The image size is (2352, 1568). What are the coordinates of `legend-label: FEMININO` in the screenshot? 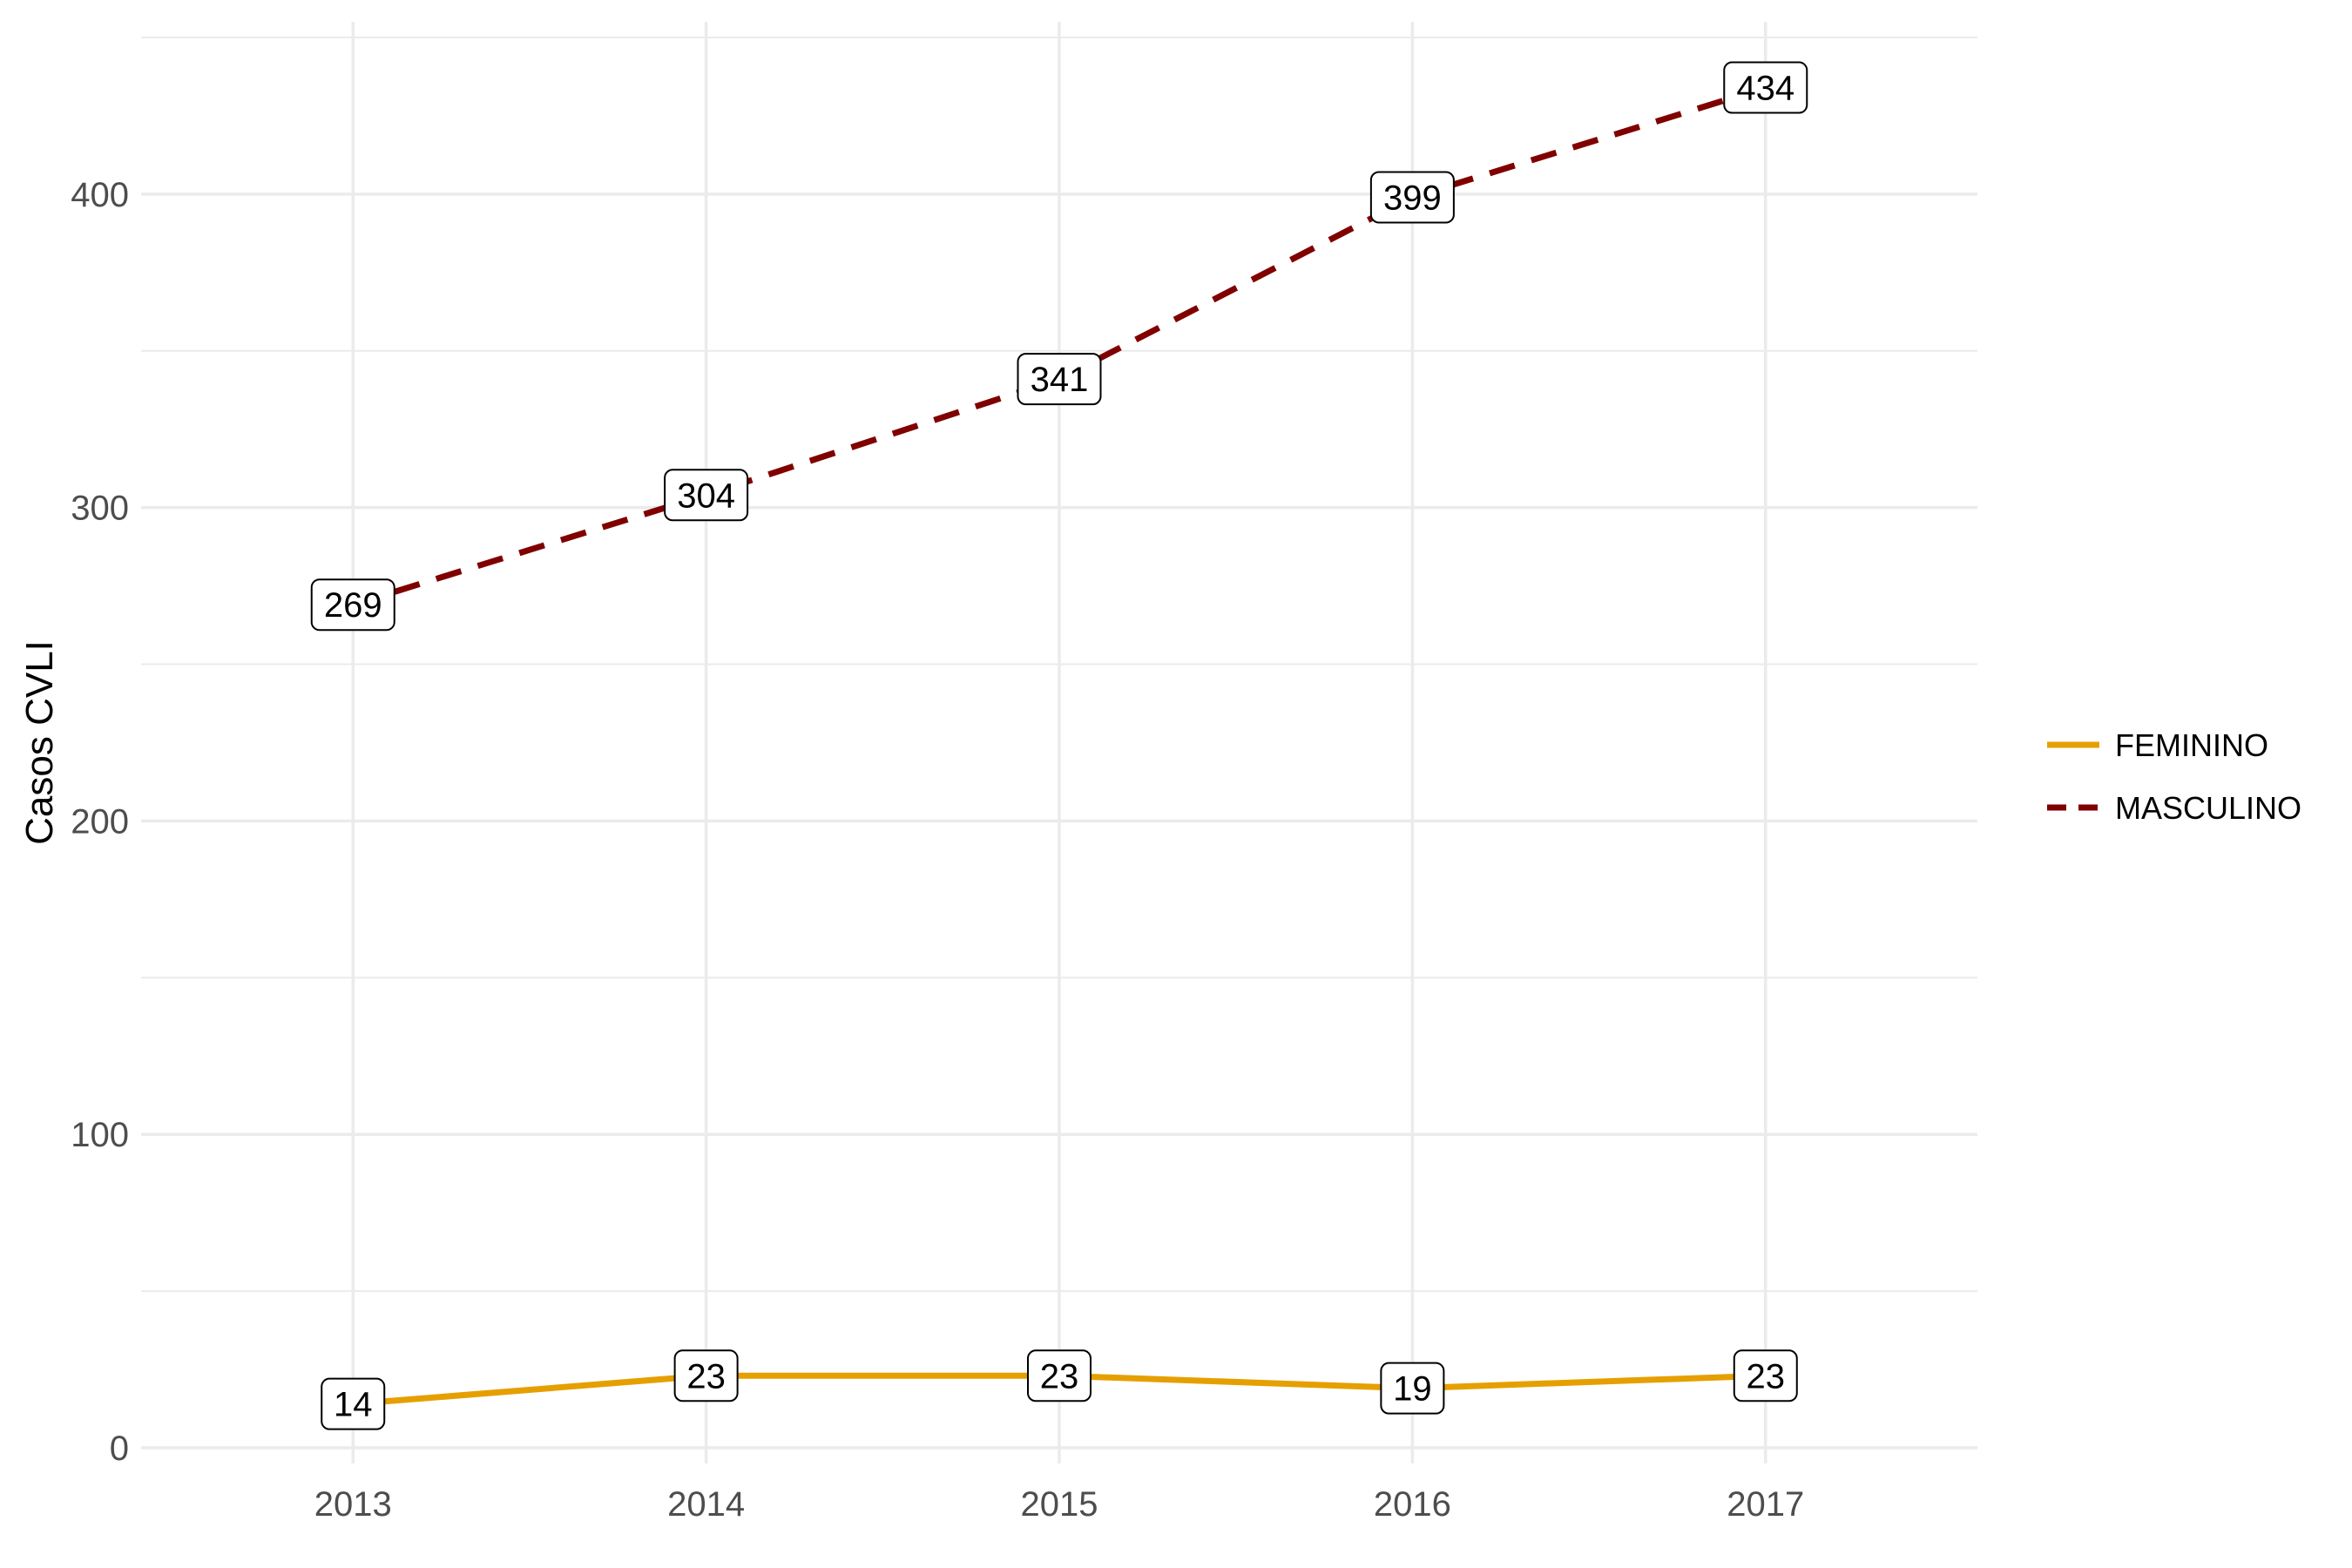 It's located at (2191, 745).